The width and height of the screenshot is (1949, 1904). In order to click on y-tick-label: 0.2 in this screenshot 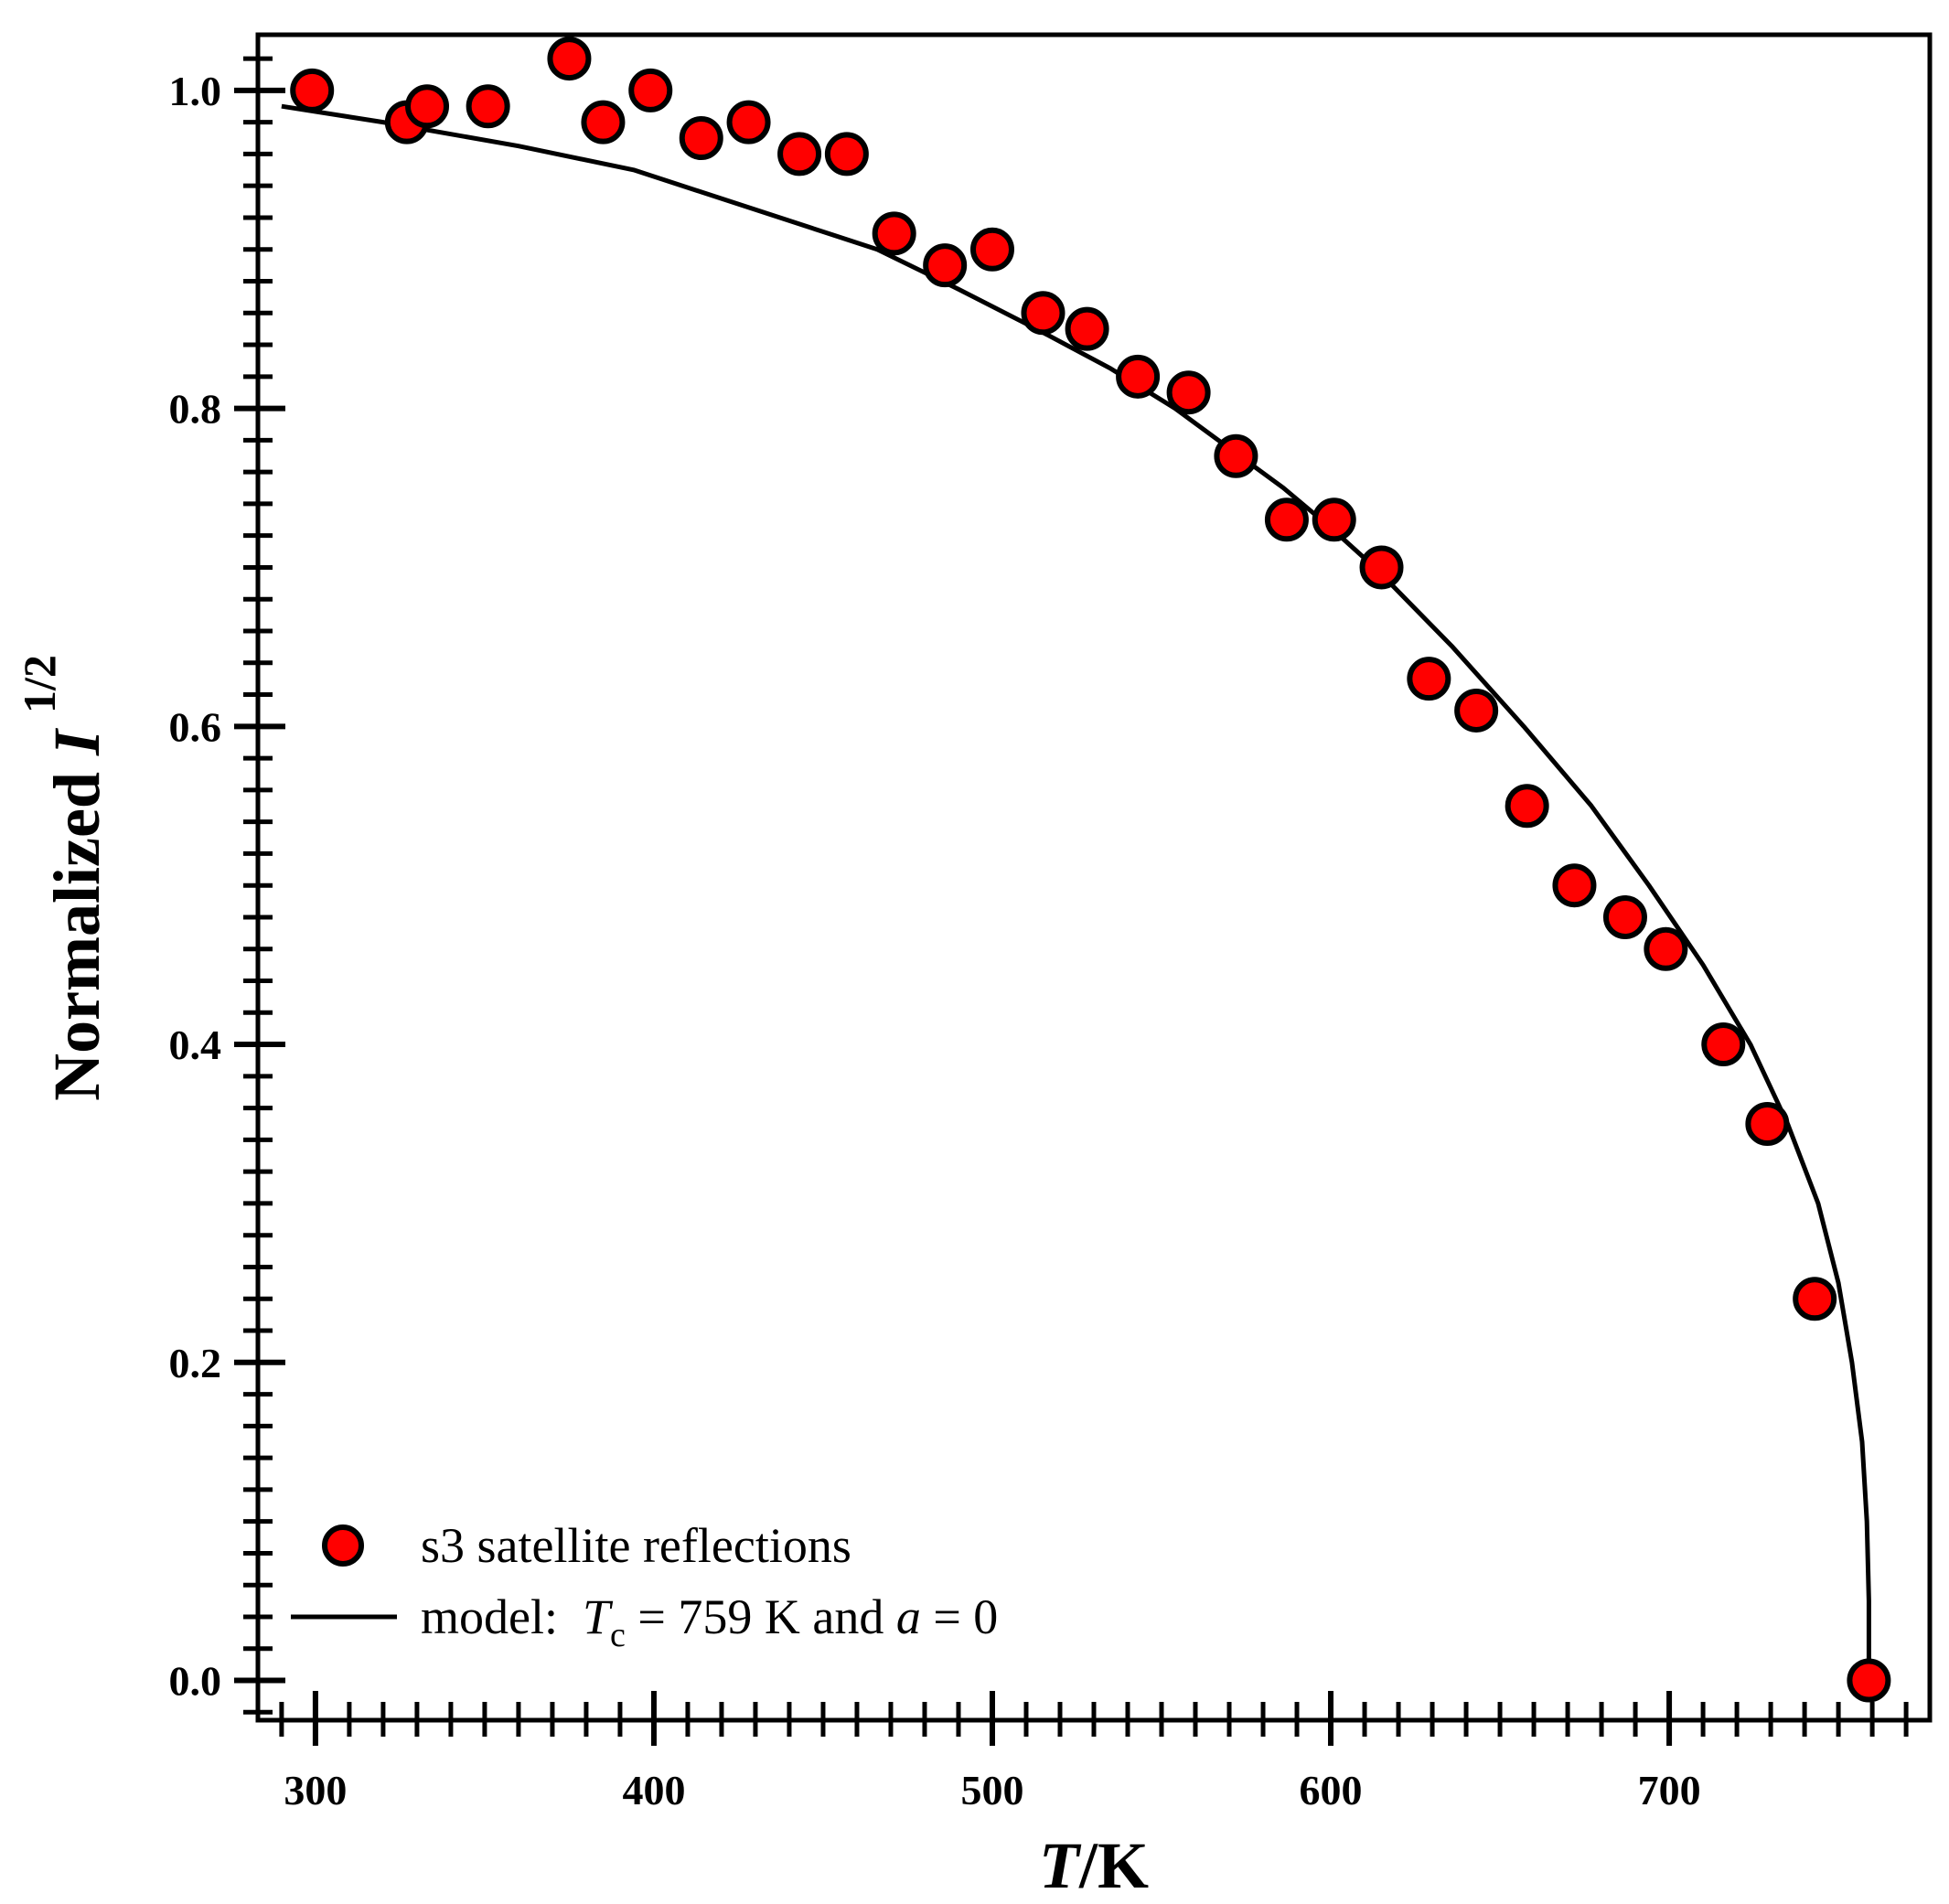, I will do `click(195, 1363)`.